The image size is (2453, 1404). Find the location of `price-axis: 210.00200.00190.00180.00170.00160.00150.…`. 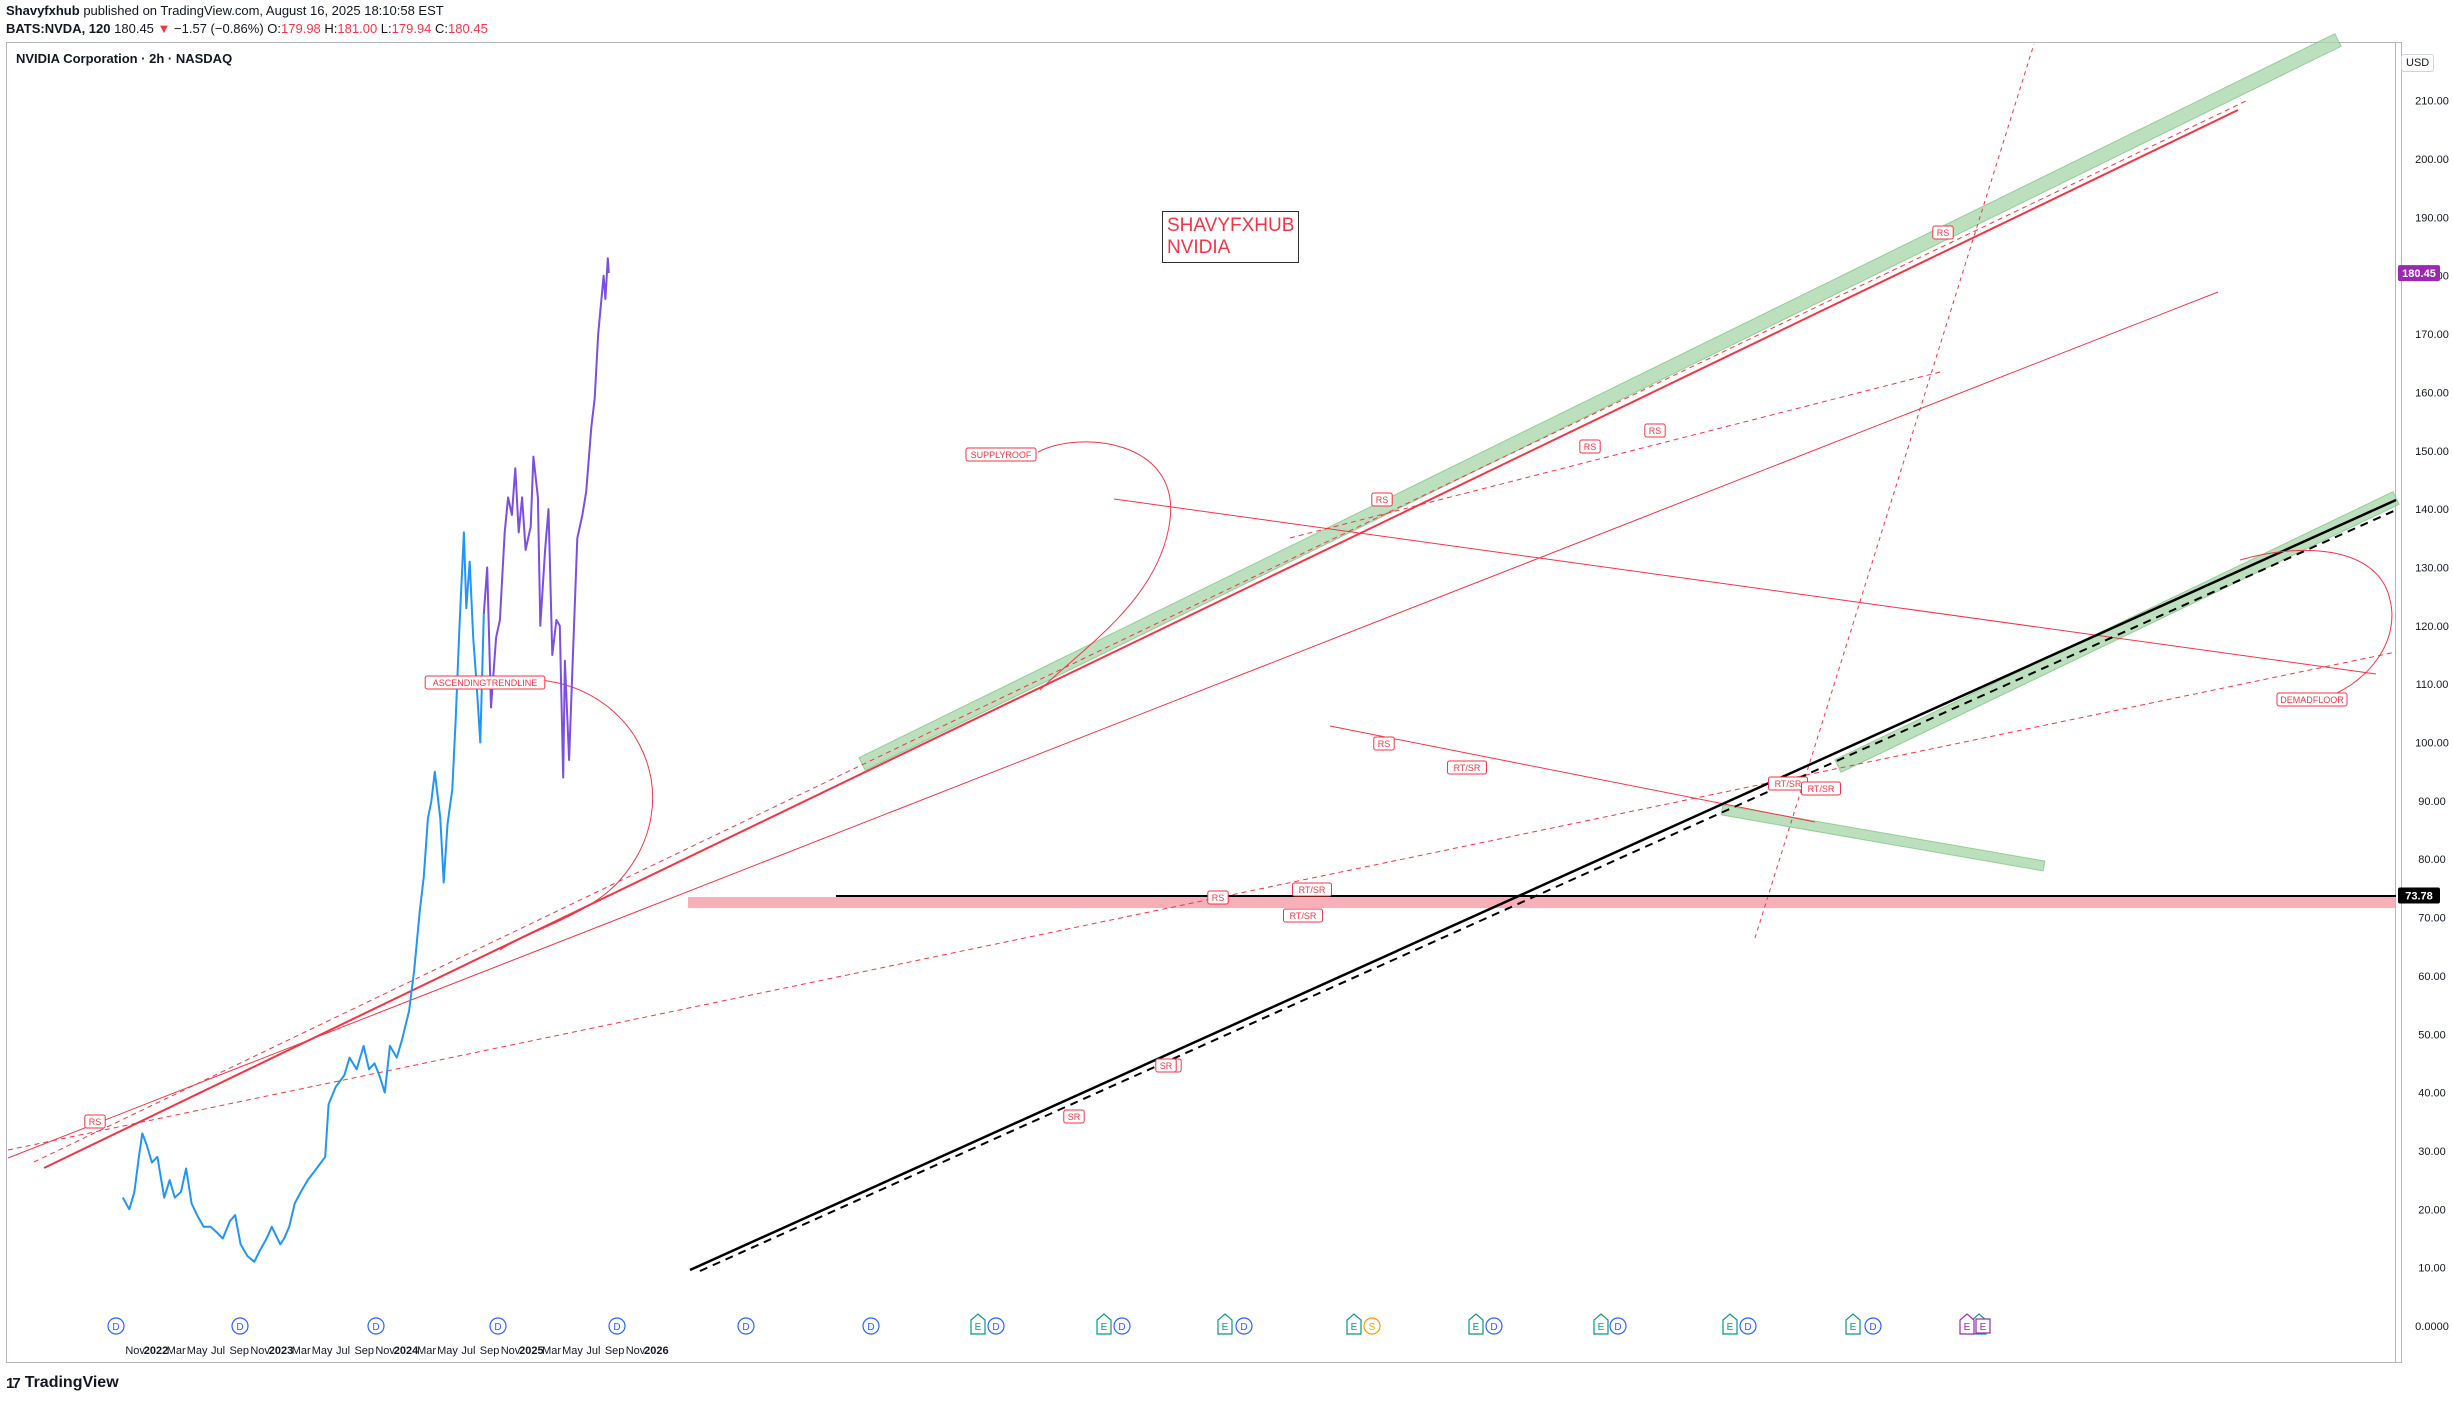

price-axis: 210.00200.00190.00180.00170.00160.00150.… is located at coordinates (2423, 714).